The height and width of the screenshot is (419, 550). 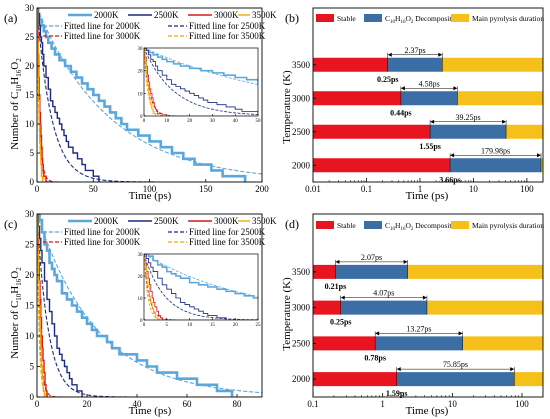 I want to click on inset-x-tick-label: 20, so click(x=236, y=325).